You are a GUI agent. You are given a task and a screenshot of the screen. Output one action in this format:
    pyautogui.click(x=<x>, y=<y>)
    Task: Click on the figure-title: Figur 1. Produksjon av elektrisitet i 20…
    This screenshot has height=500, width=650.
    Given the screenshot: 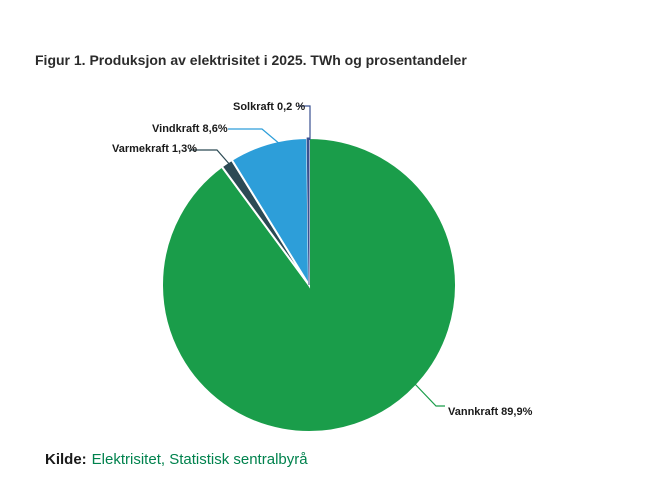 What is the action you would take?
    pyautogui.click(x=251, y=60)
    